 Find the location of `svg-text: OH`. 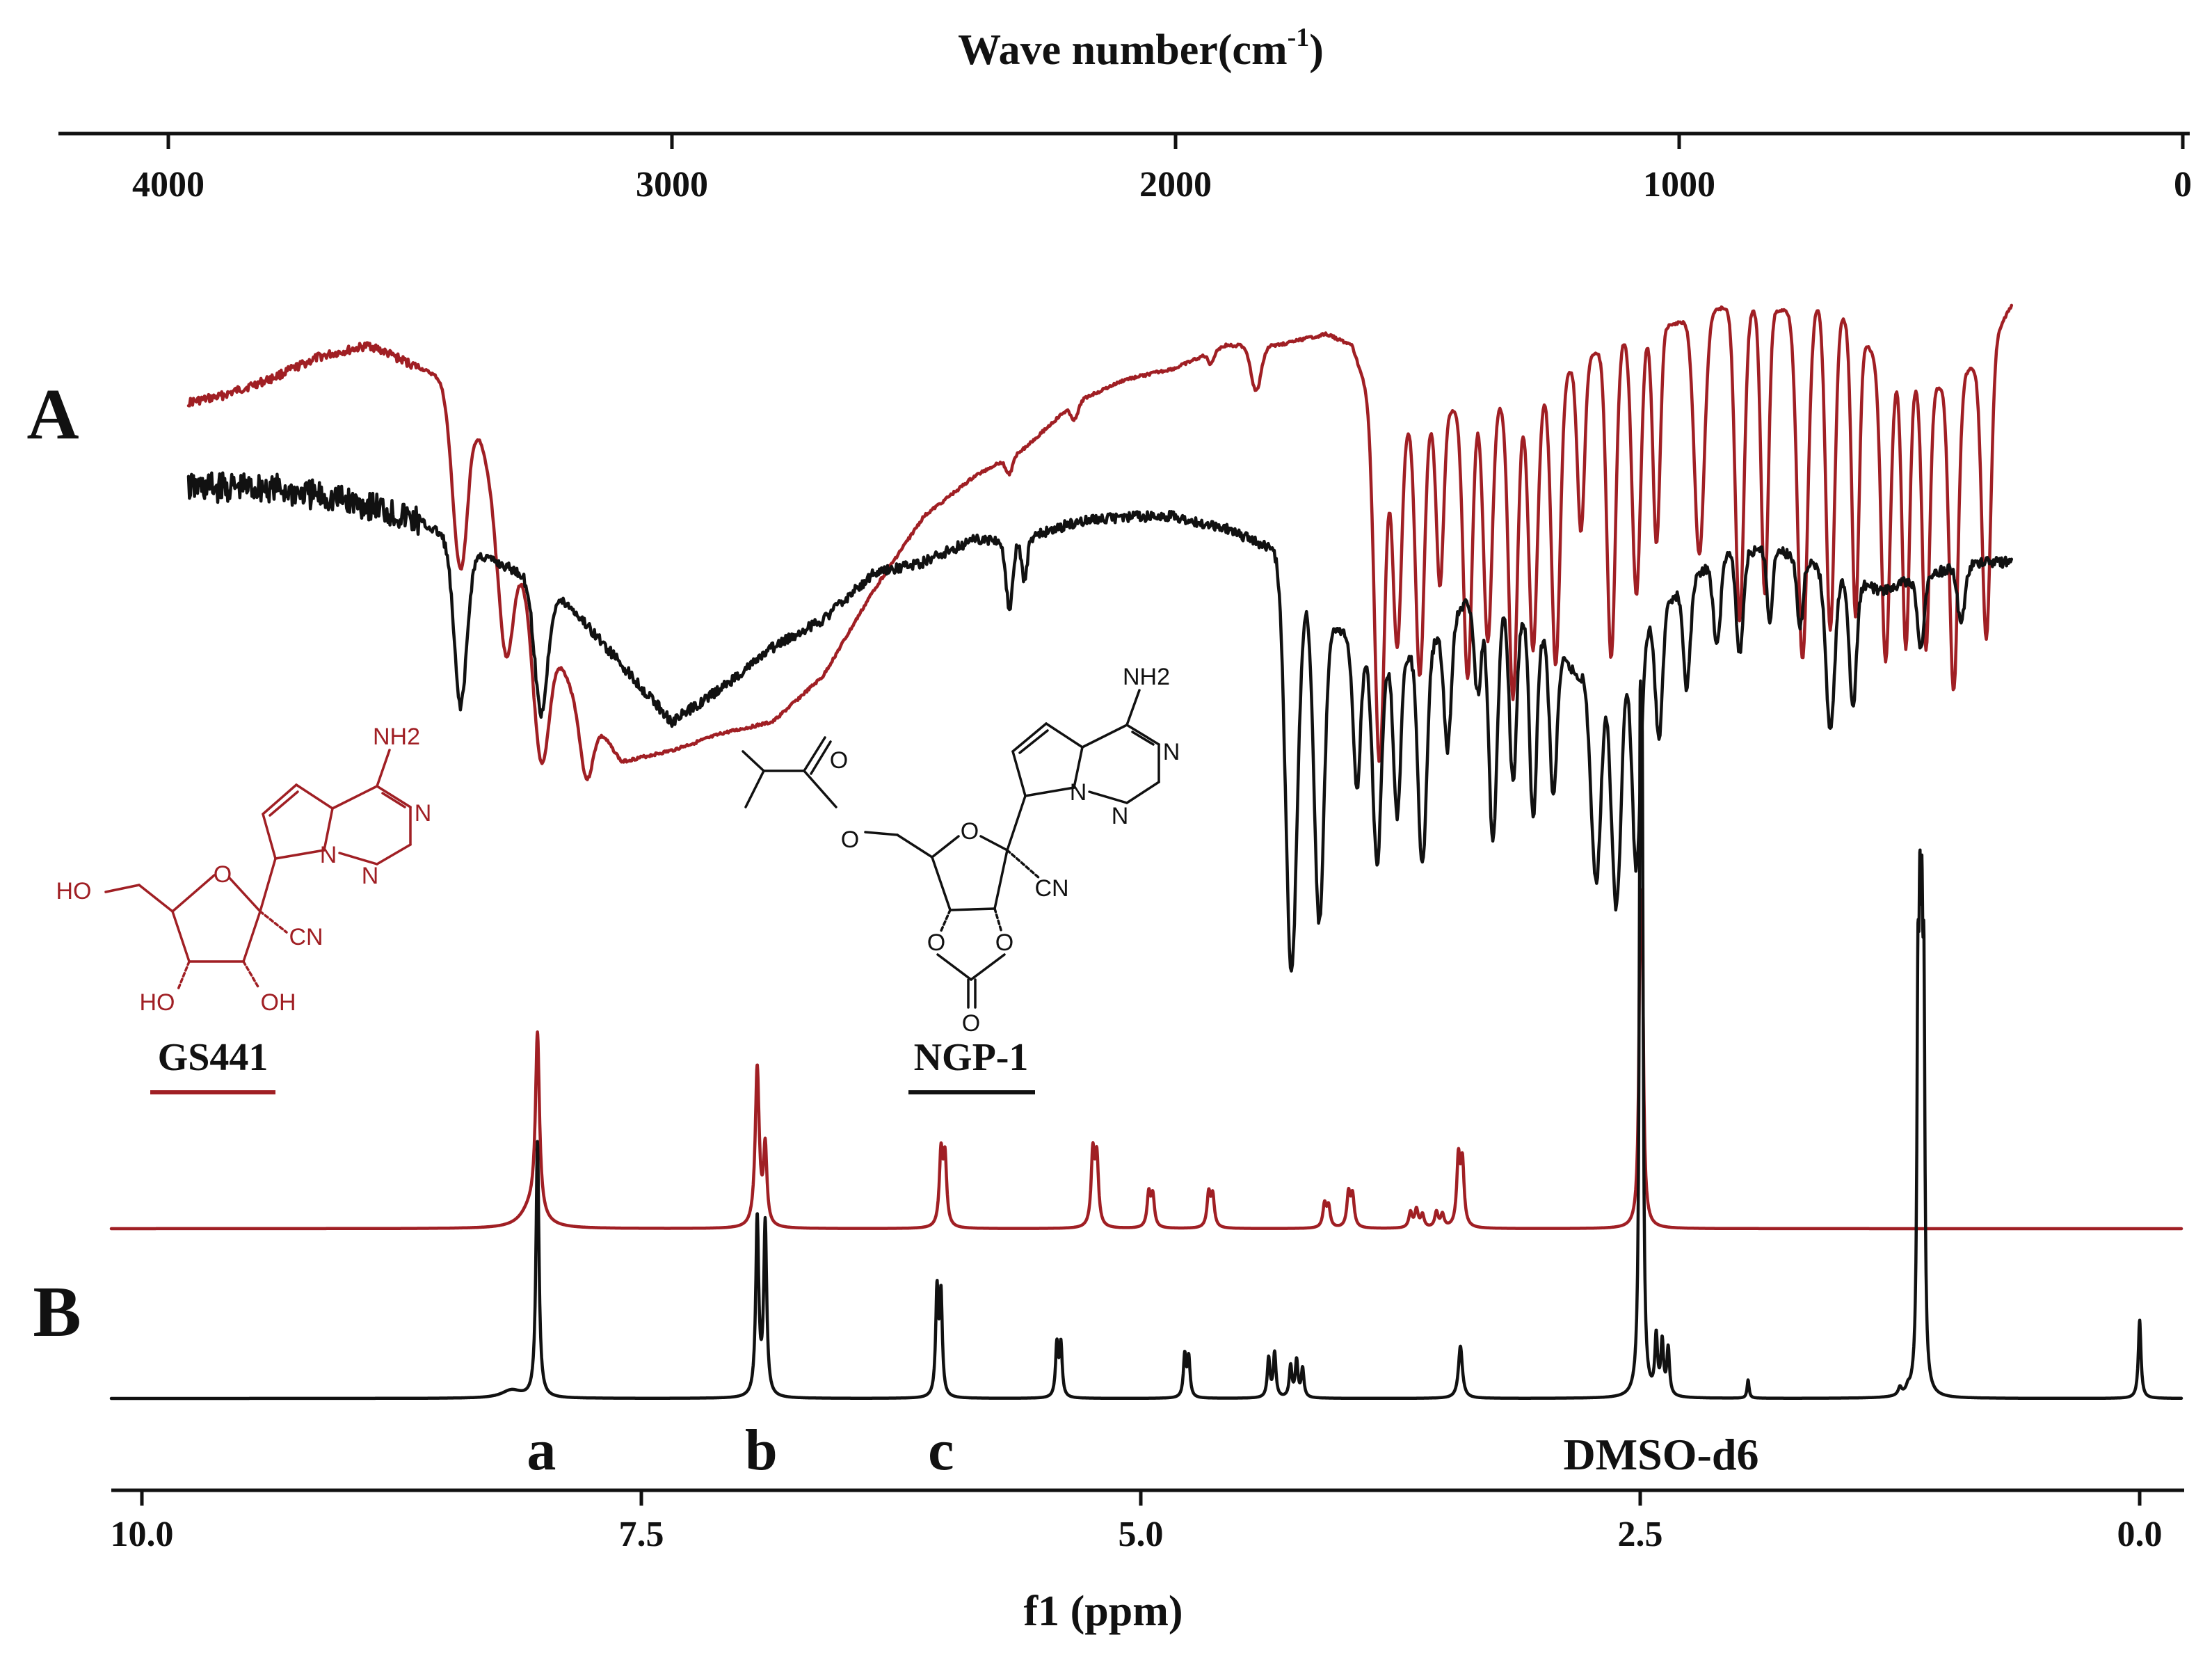

svg-text: OH is located at coordinates (278, 1002).